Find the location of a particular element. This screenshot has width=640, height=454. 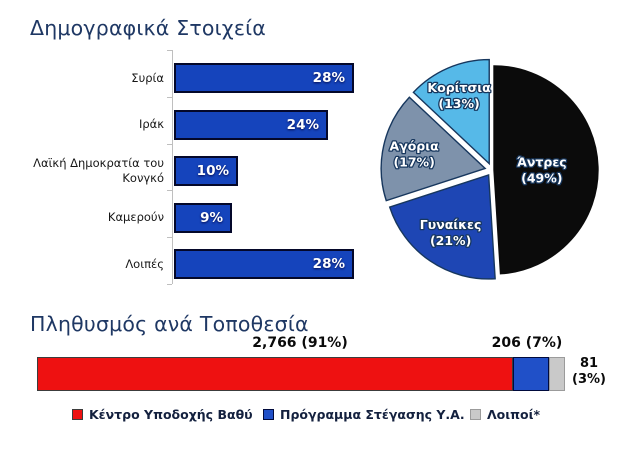

legend-item-1: Πρόγραμμα Στέγασης Υ.Α. is located at coordinates (364, 414).